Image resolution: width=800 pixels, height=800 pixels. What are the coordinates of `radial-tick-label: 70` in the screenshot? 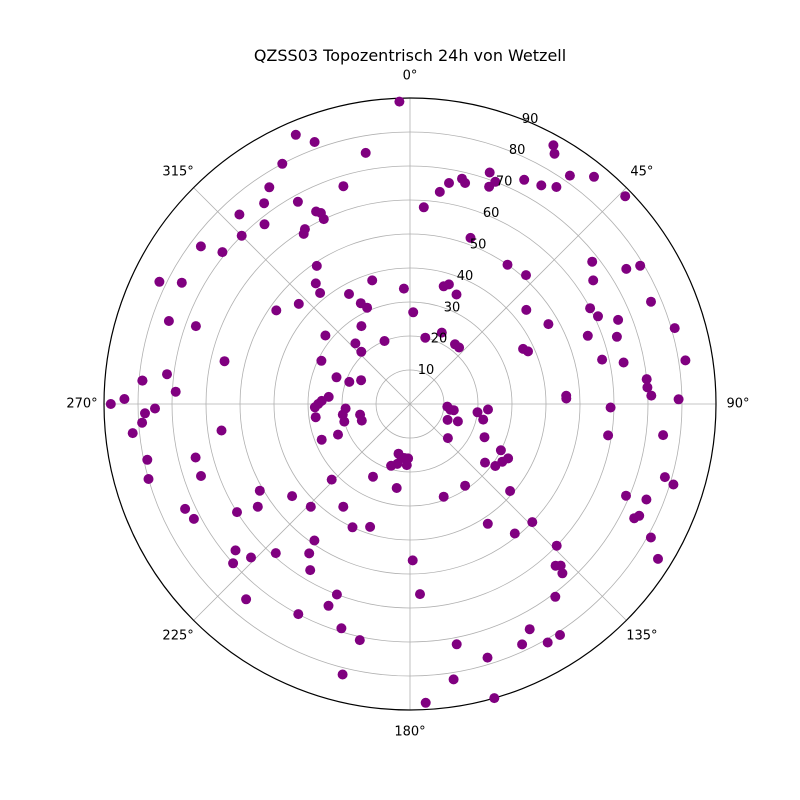 It's located at (504, 182).